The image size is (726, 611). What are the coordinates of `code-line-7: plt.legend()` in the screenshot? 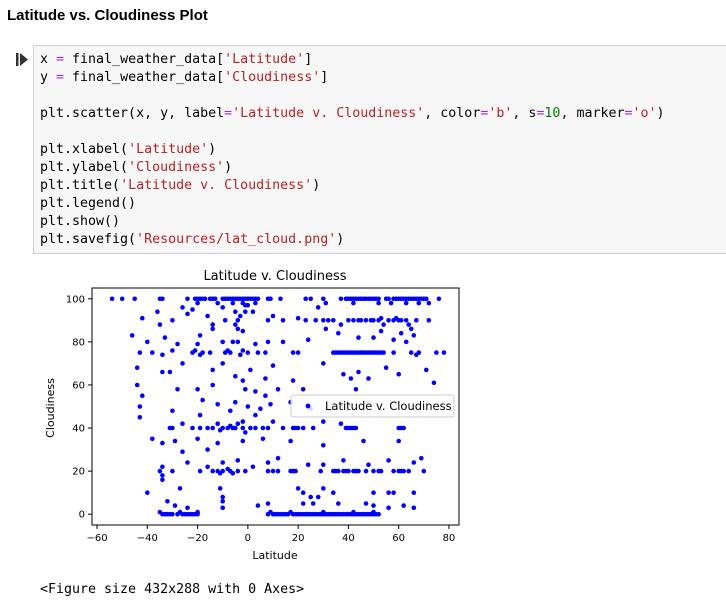 It's located at (88, 203).